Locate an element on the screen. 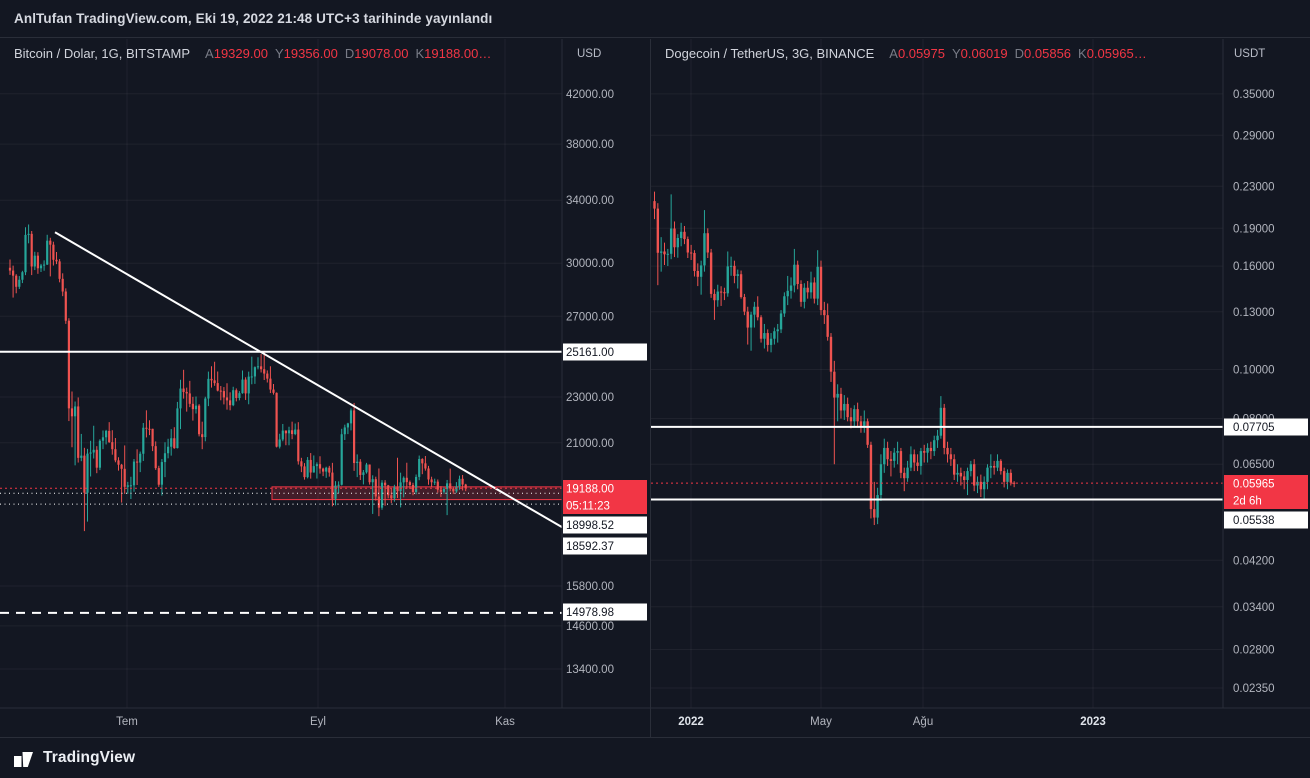  ohlc-high-value: 0.06019 is located at coordinates (984, 53).